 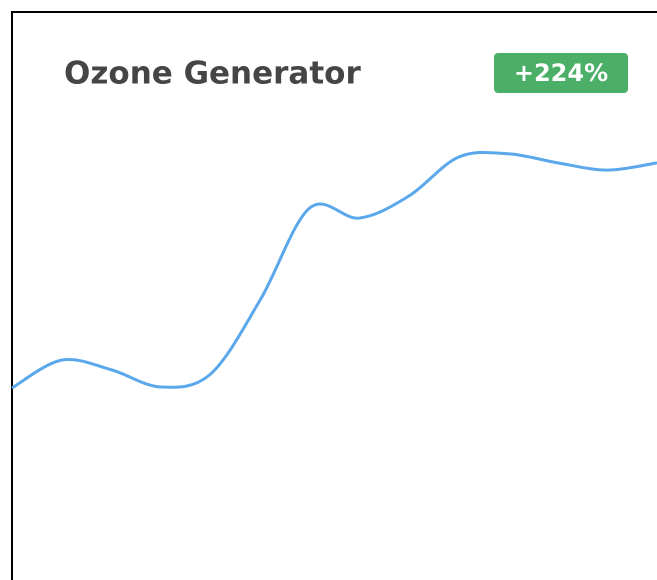 I want to click on badge: +224%, so click(x=561, y=73).